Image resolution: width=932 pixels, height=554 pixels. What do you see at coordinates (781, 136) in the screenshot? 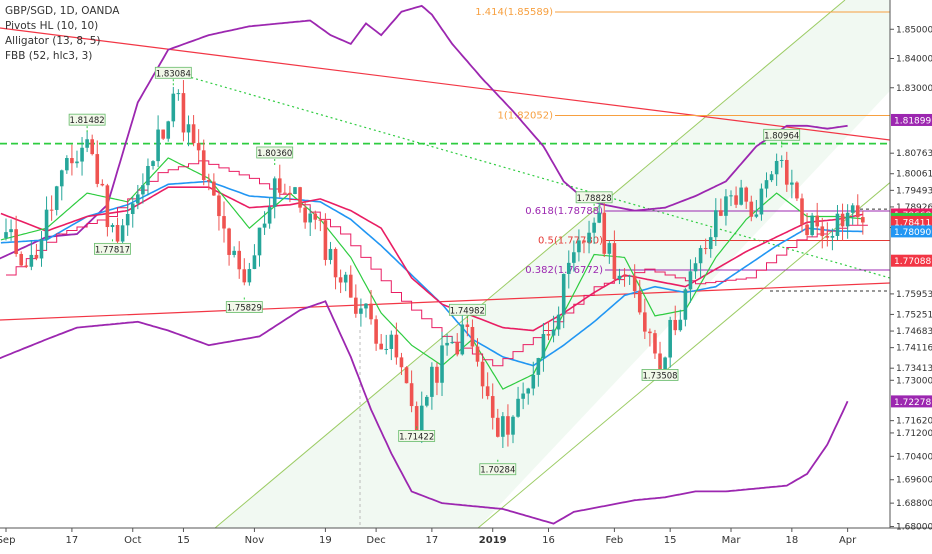
I see `pivot-label-text: 1.80964` at bounding box center [781, 136].